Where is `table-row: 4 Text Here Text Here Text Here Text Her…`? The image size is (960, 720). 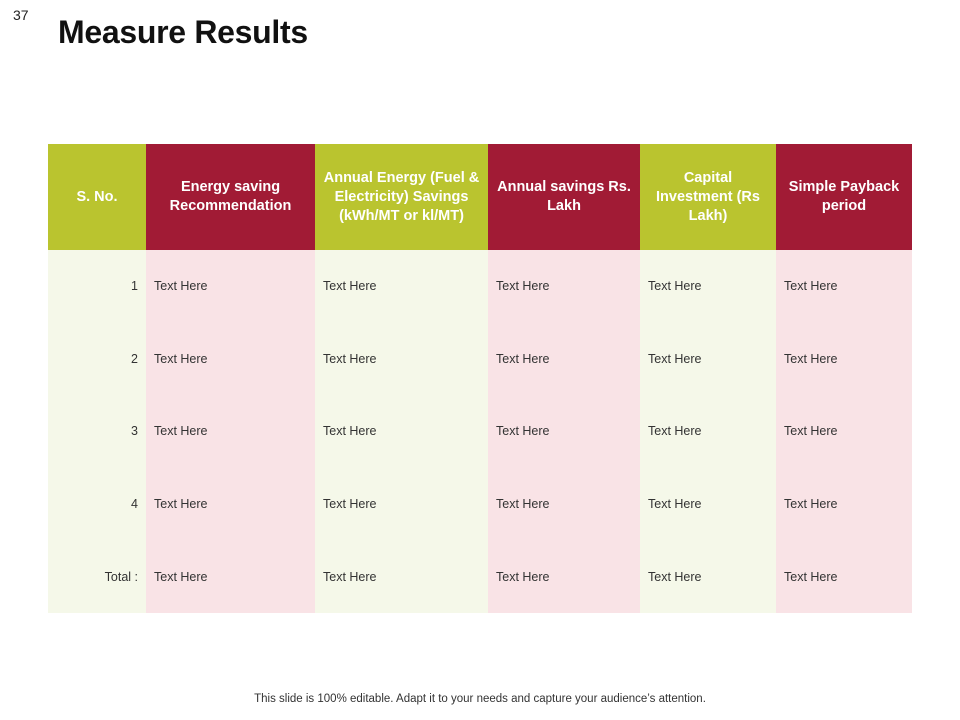 table-row: 4 Text Here Text Here Text Here Text Her… is located at coordinates (480, 504).